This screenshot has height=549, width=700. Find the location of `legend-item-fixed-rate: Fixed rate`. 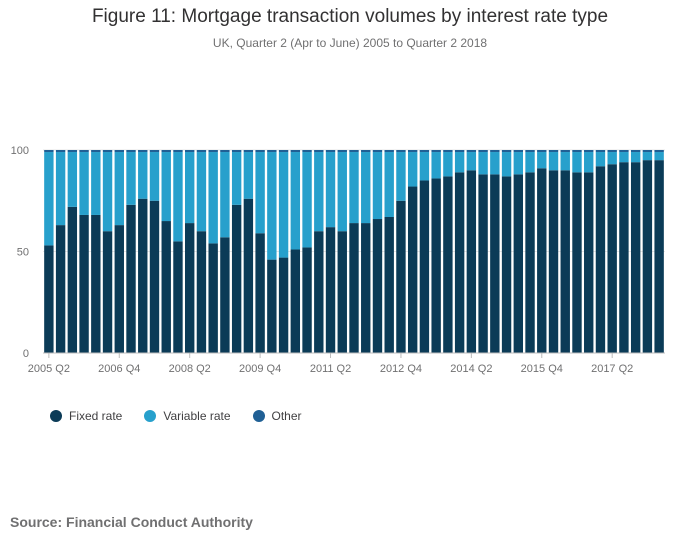

legend-item-fixed-rate: Fixed rate is located at coordinates (86, 416).